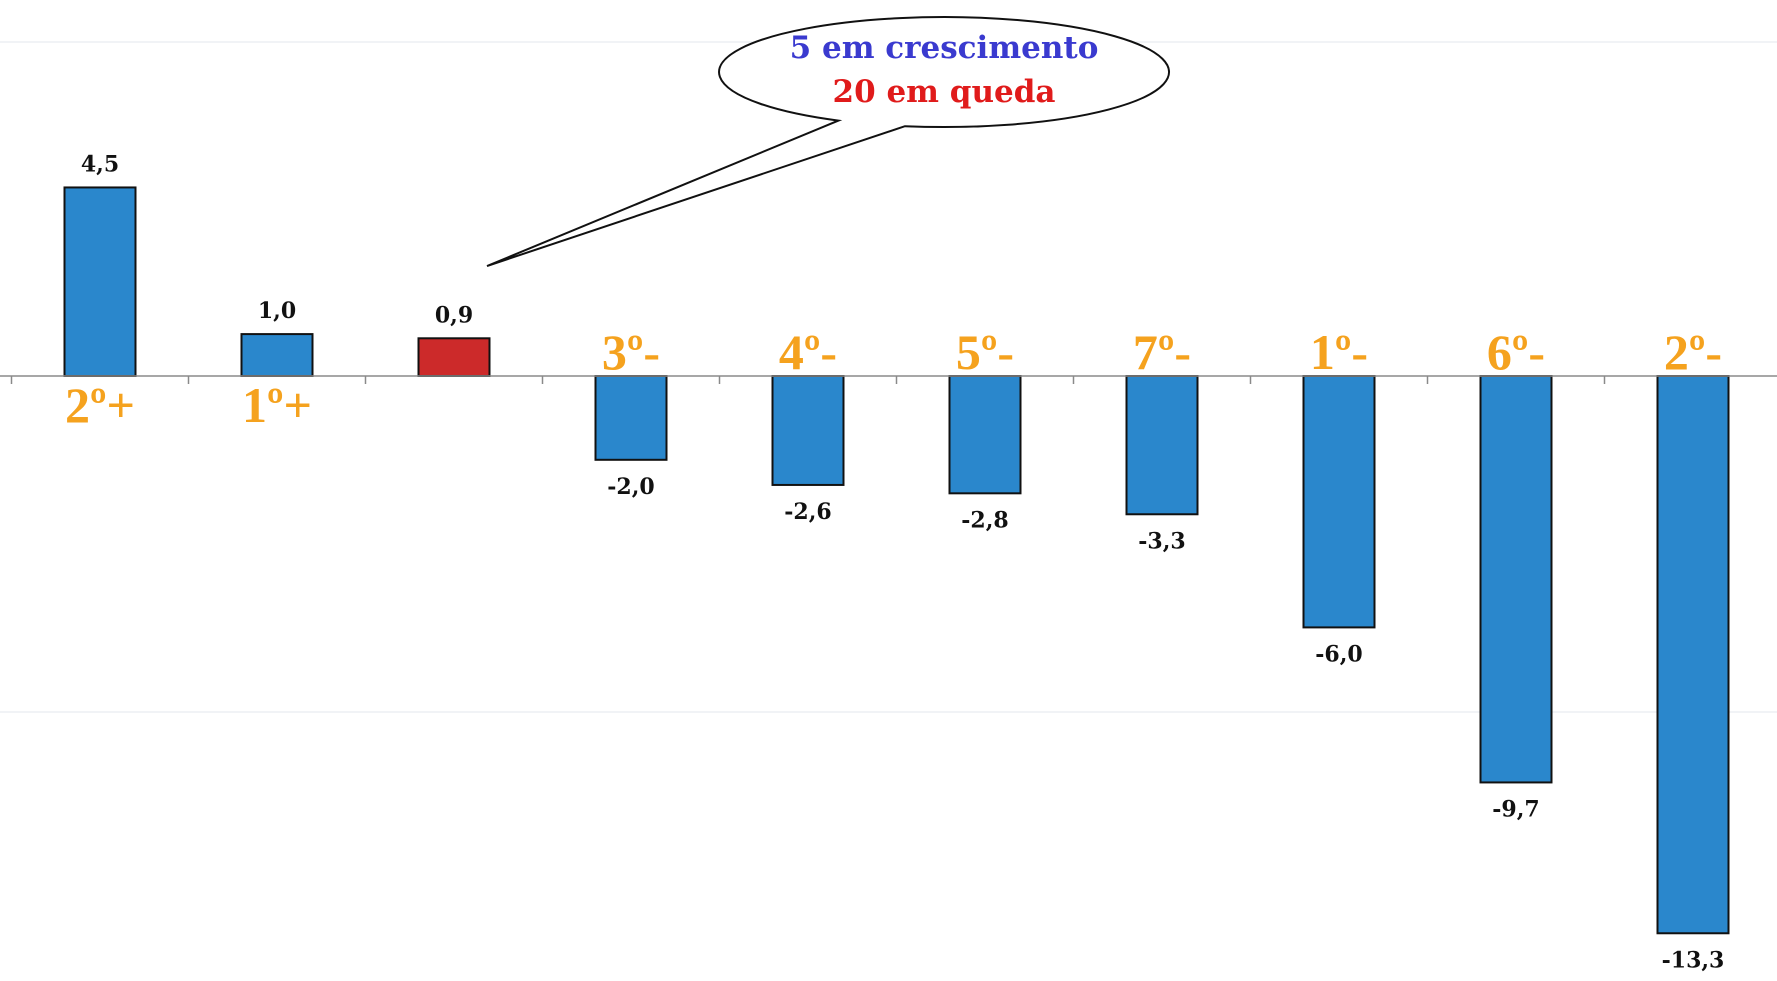 This screenshot has height=981, width=1777. What do you see at coordinates (100, 164) in the screenshot?
I see `value-label: 4,5` at bounding box center [100, 164].